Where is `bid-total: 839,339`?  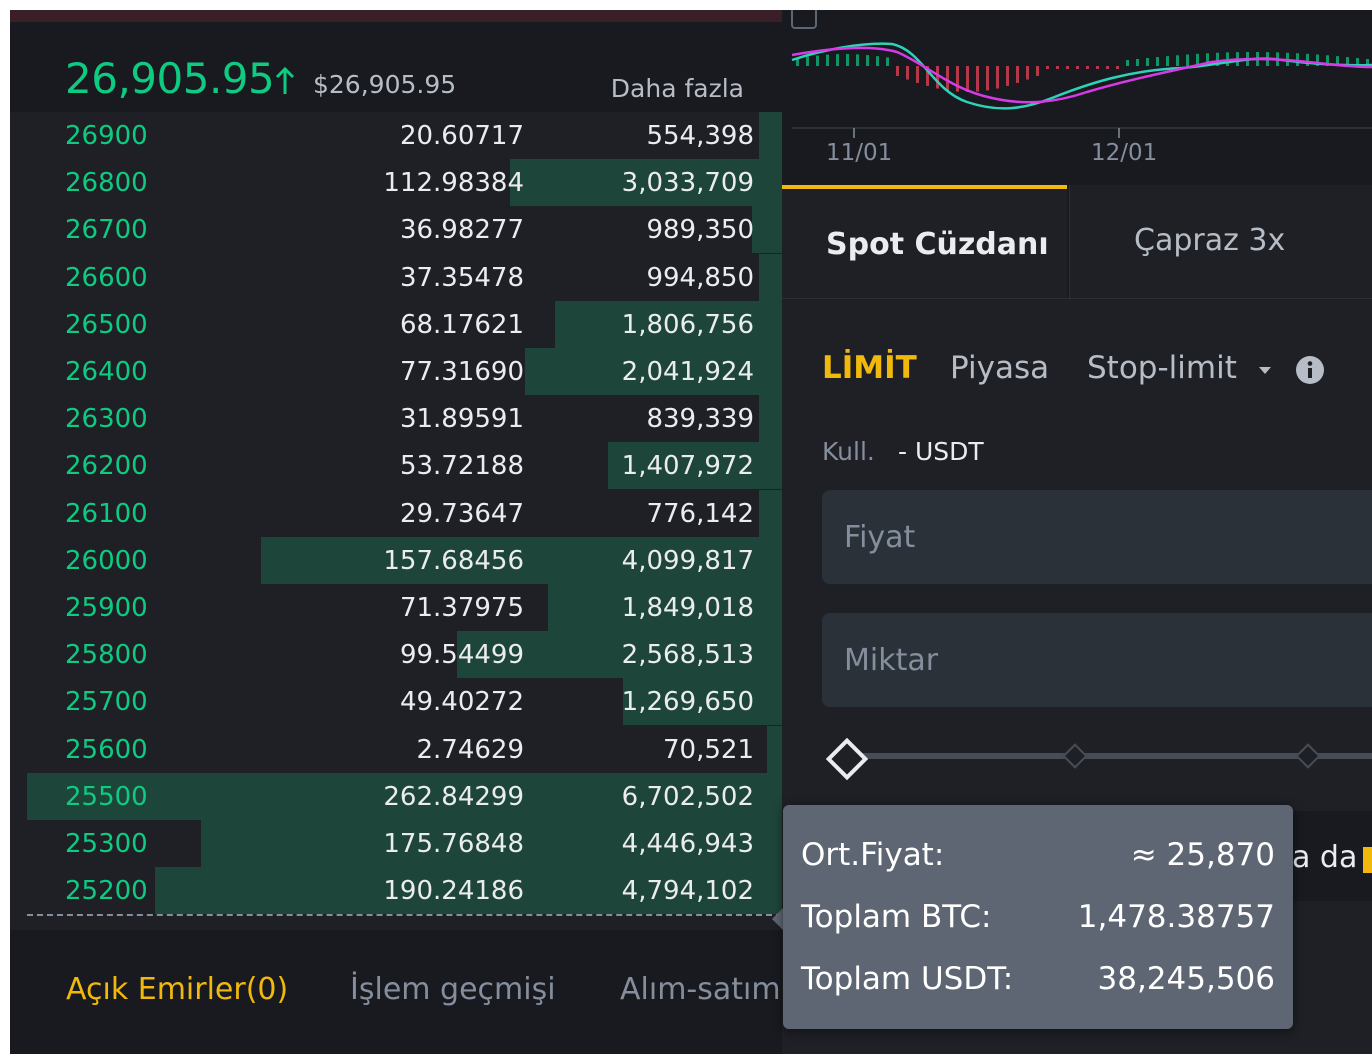 bid-total: 839,339 is located at coordinates (700, 419).